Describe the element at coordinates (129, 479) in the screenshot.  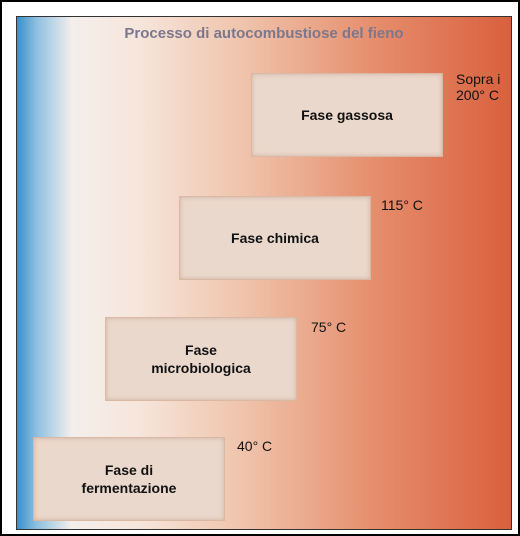
I see `stage-box: Fase di fermentazione` at that location.